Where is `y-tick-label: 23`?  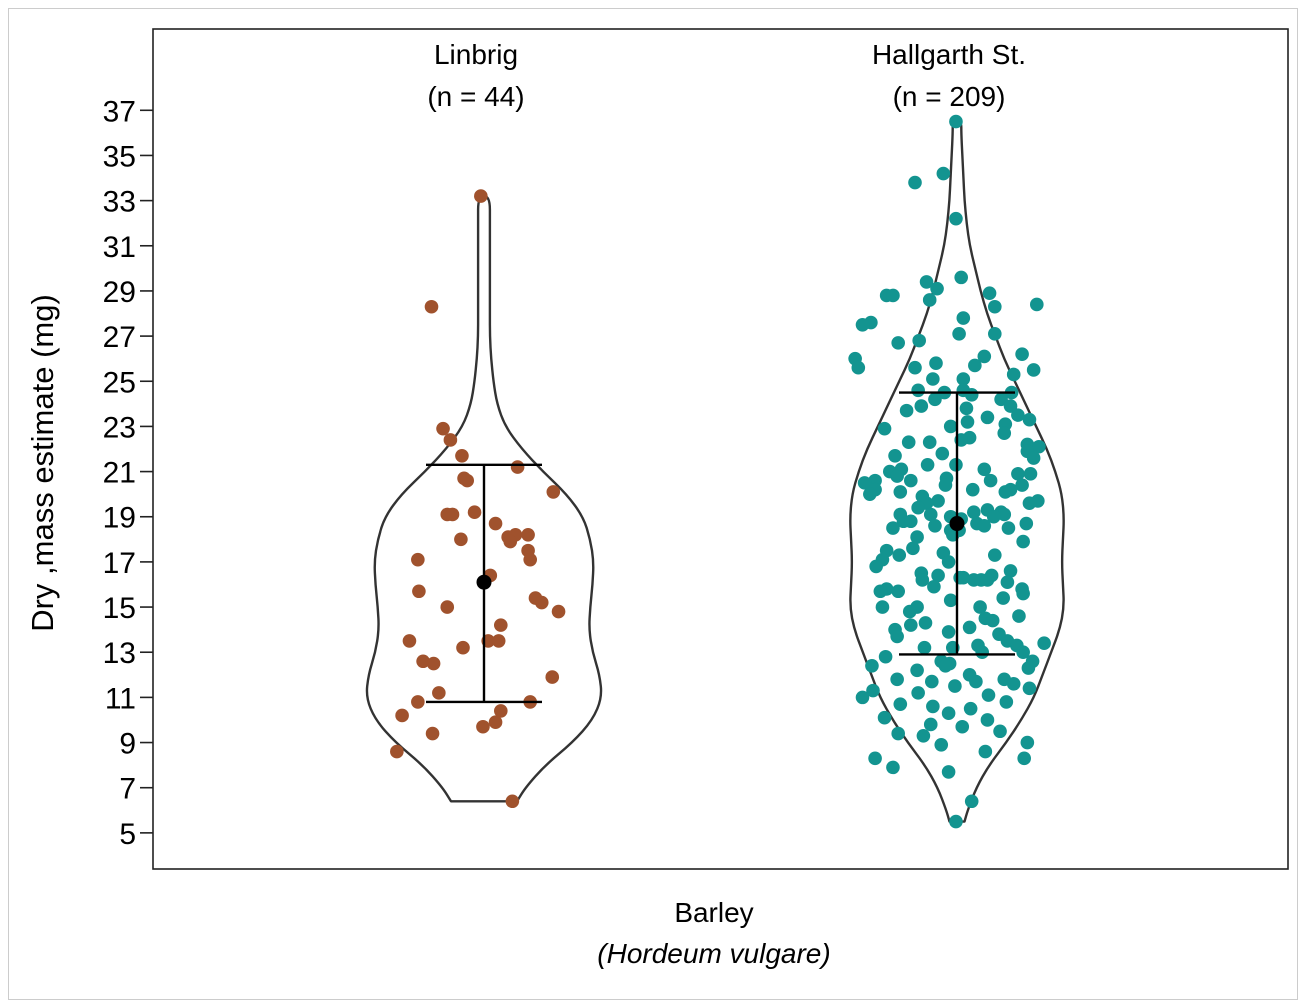 y-tick-label: 23 is located at coordinates (119, 427).